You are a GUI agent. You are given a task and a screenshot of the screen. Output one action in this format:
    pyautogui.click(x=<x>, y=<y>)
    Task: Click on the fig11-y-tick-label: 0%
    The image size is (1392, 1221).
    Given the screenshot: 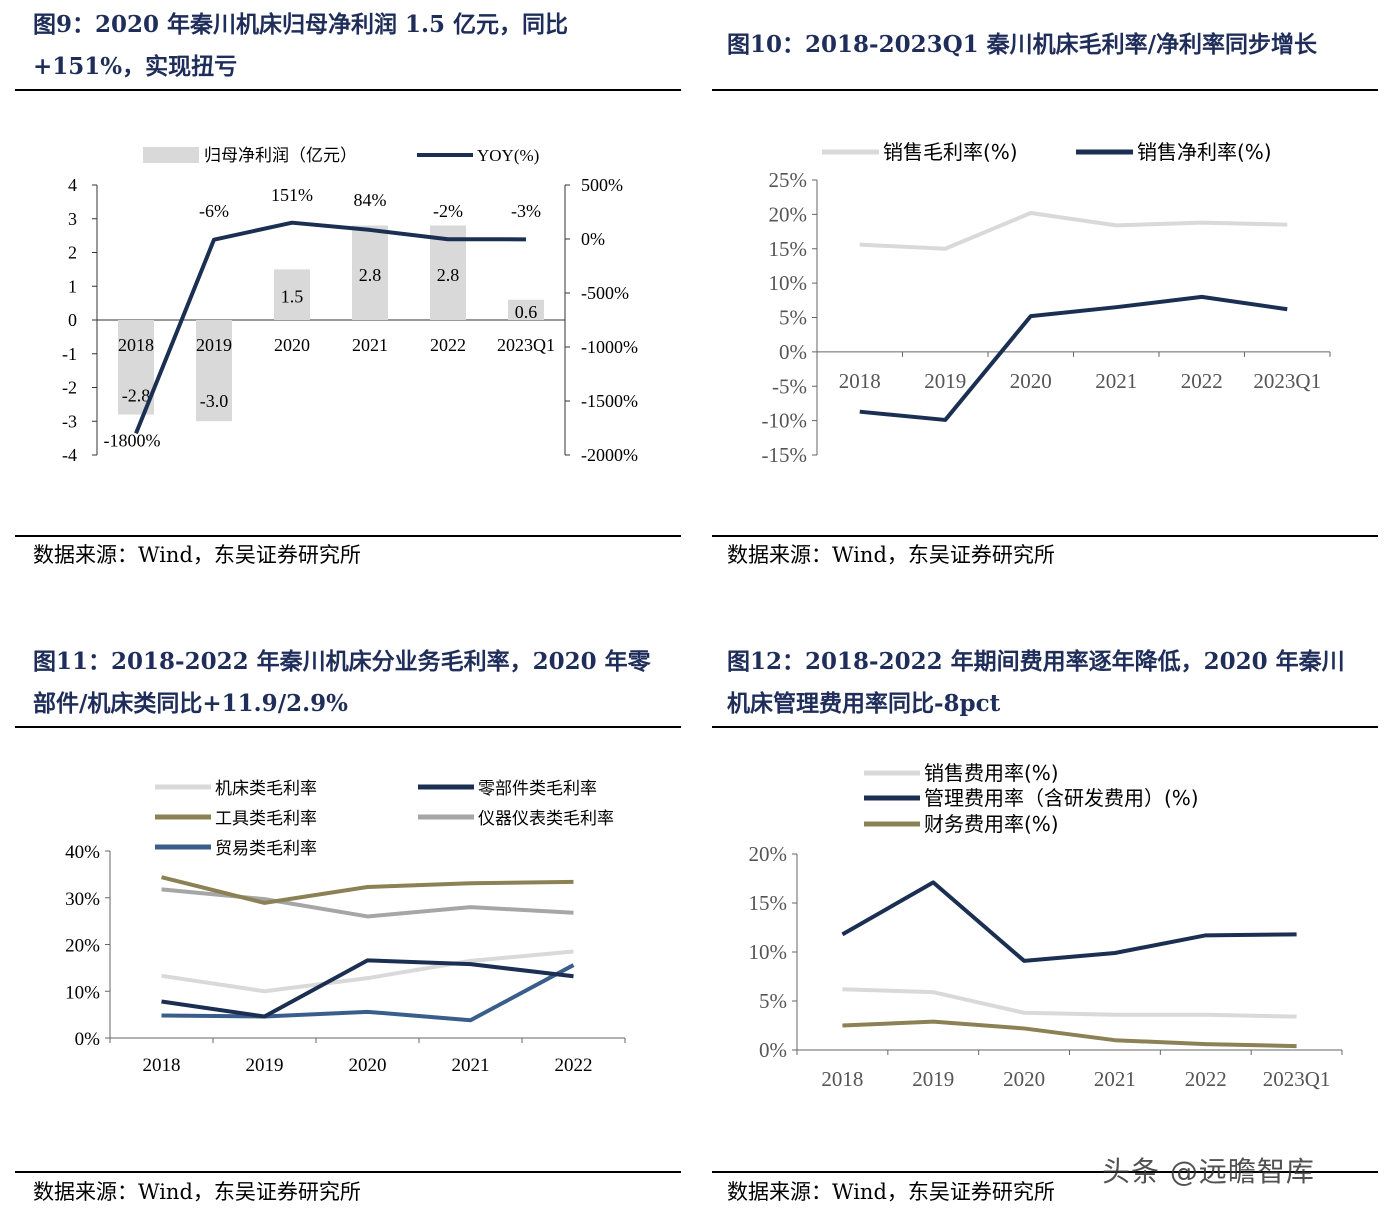 What is the action you would take?
    pyautogui.click(x=88, y=1039)
    